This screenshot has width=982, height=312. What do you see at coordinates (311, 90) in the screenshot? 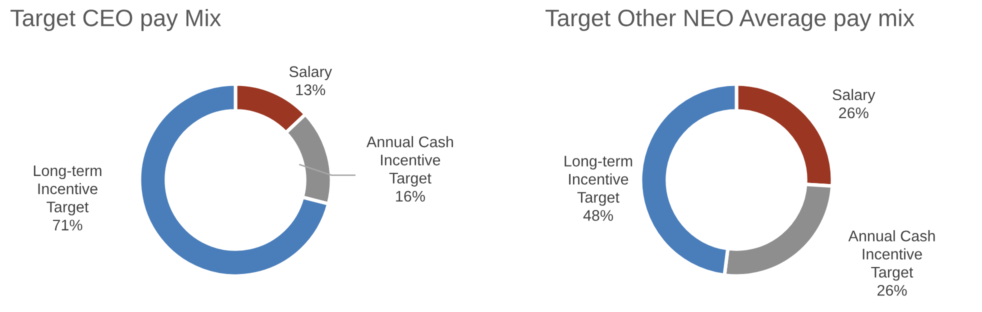
I see `data-label: 13%` at bounding box center [311, 90].